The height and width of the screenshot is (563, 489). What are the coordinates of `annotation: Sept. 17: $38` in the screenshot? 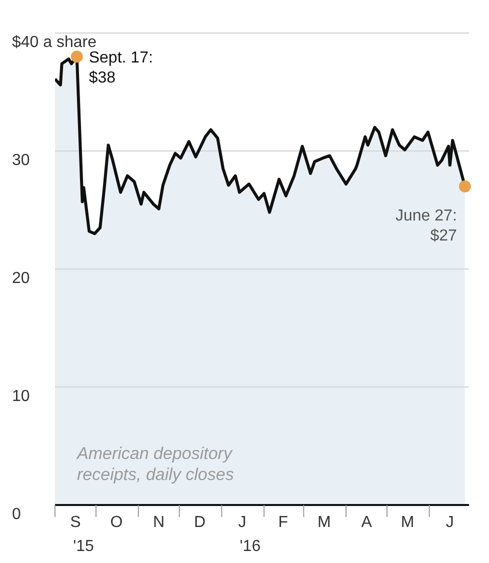 It's located at (120, 68).